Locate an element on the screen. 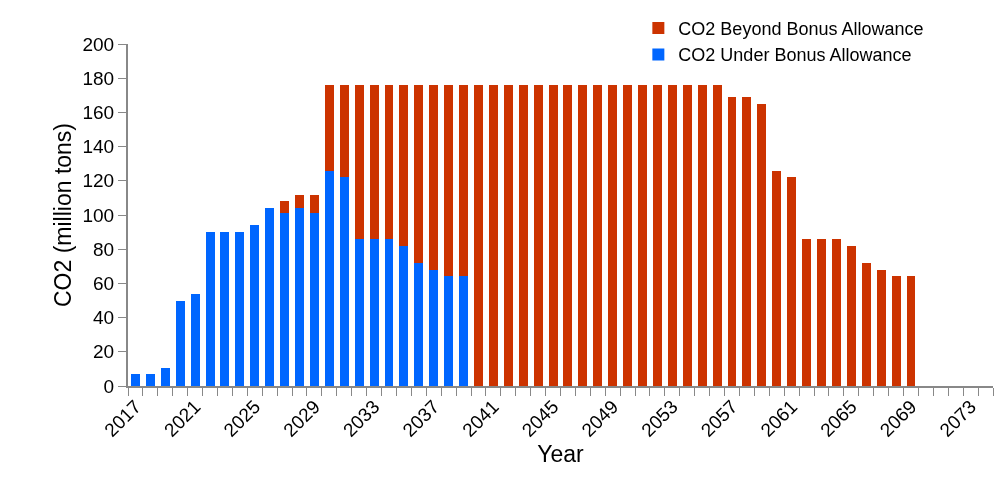  legend-label: CO2 Beyond Bonus Allowance is located at coordinates (801, 29).